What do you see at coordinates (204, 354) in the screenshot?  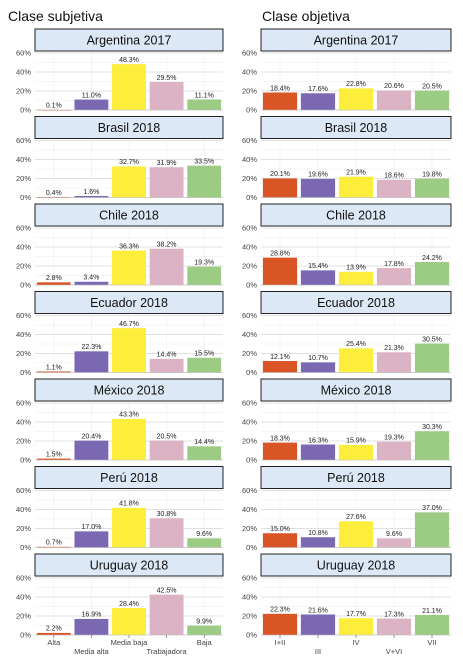 I see `bar-value-label: 15.5%` at bounding box center [204, 354].